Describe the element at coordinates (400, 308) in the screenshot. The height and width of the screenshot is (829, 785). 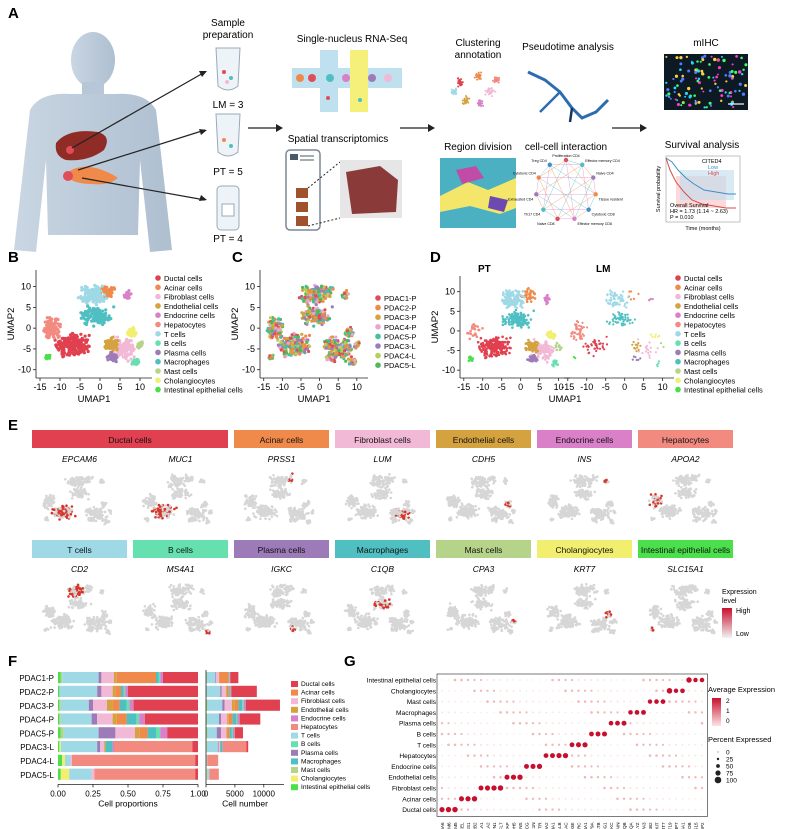
I see `legend-label: PDAC2-P` at that location.